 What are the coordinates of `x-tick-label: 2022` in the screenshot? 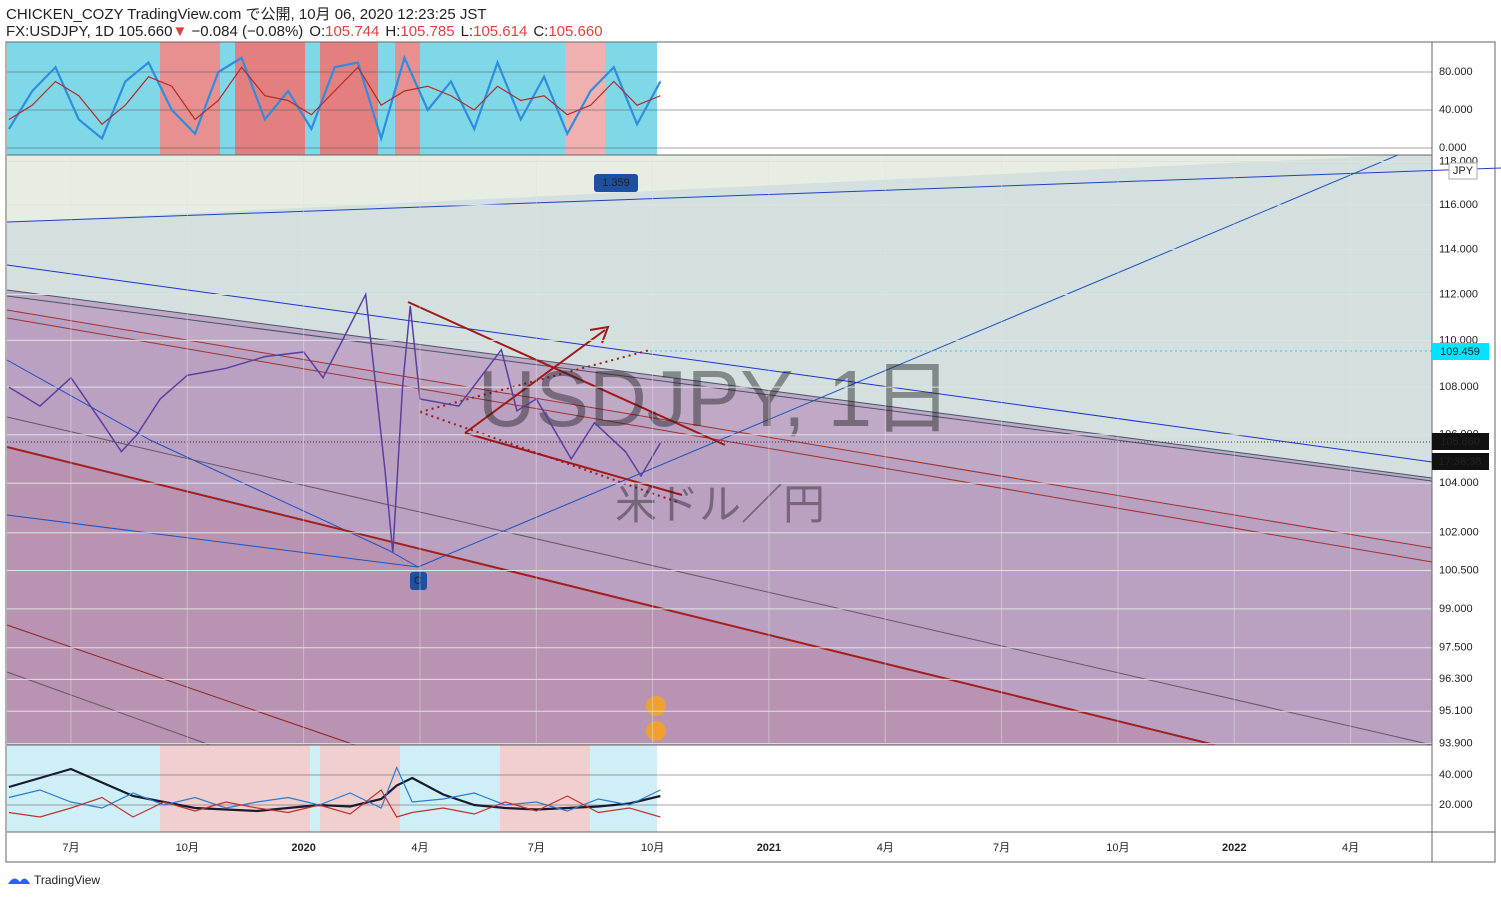 It's located at (1234, 848).